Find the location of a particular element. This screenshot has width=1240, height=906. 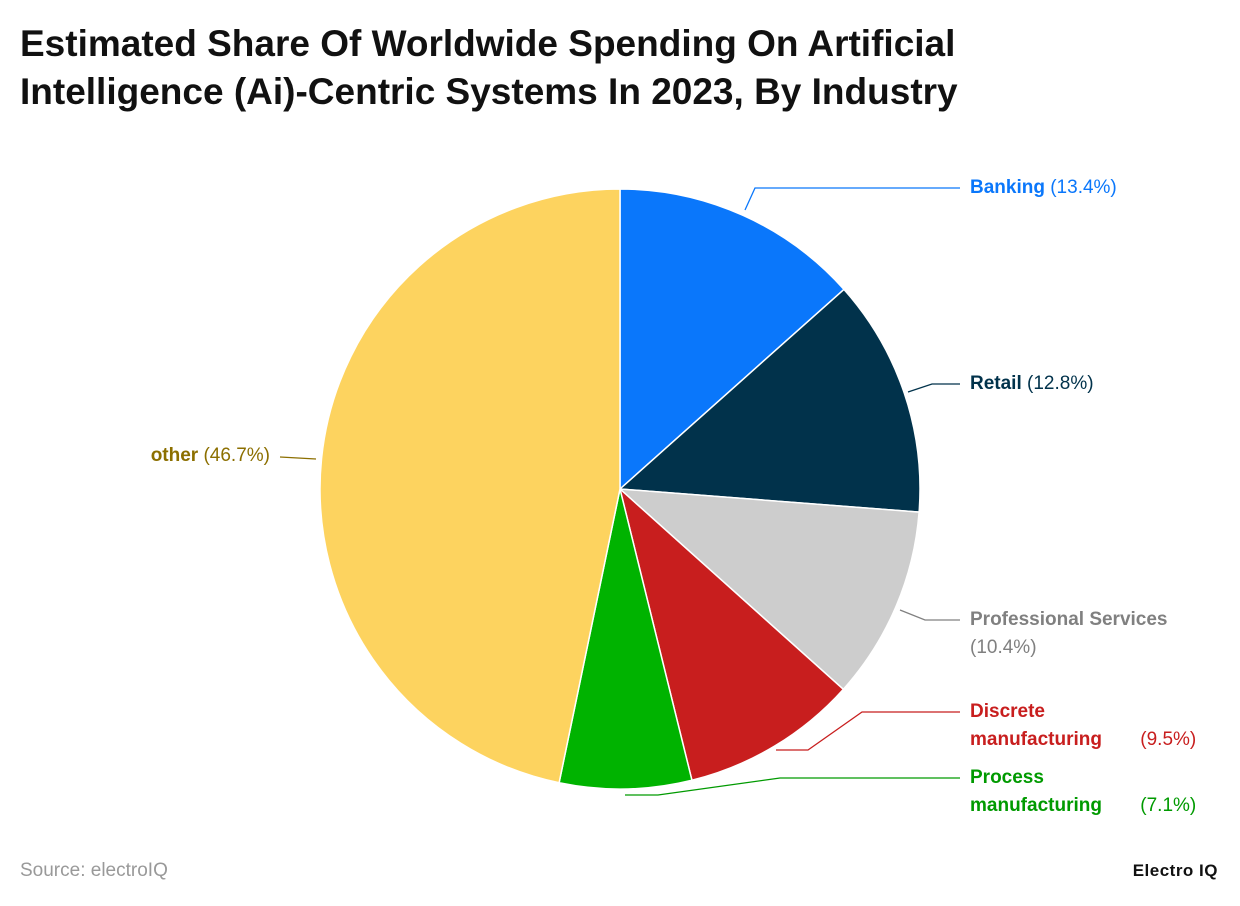

slice-label: Process manufacturing (7.1%) is located at coordinates (1083, 792).